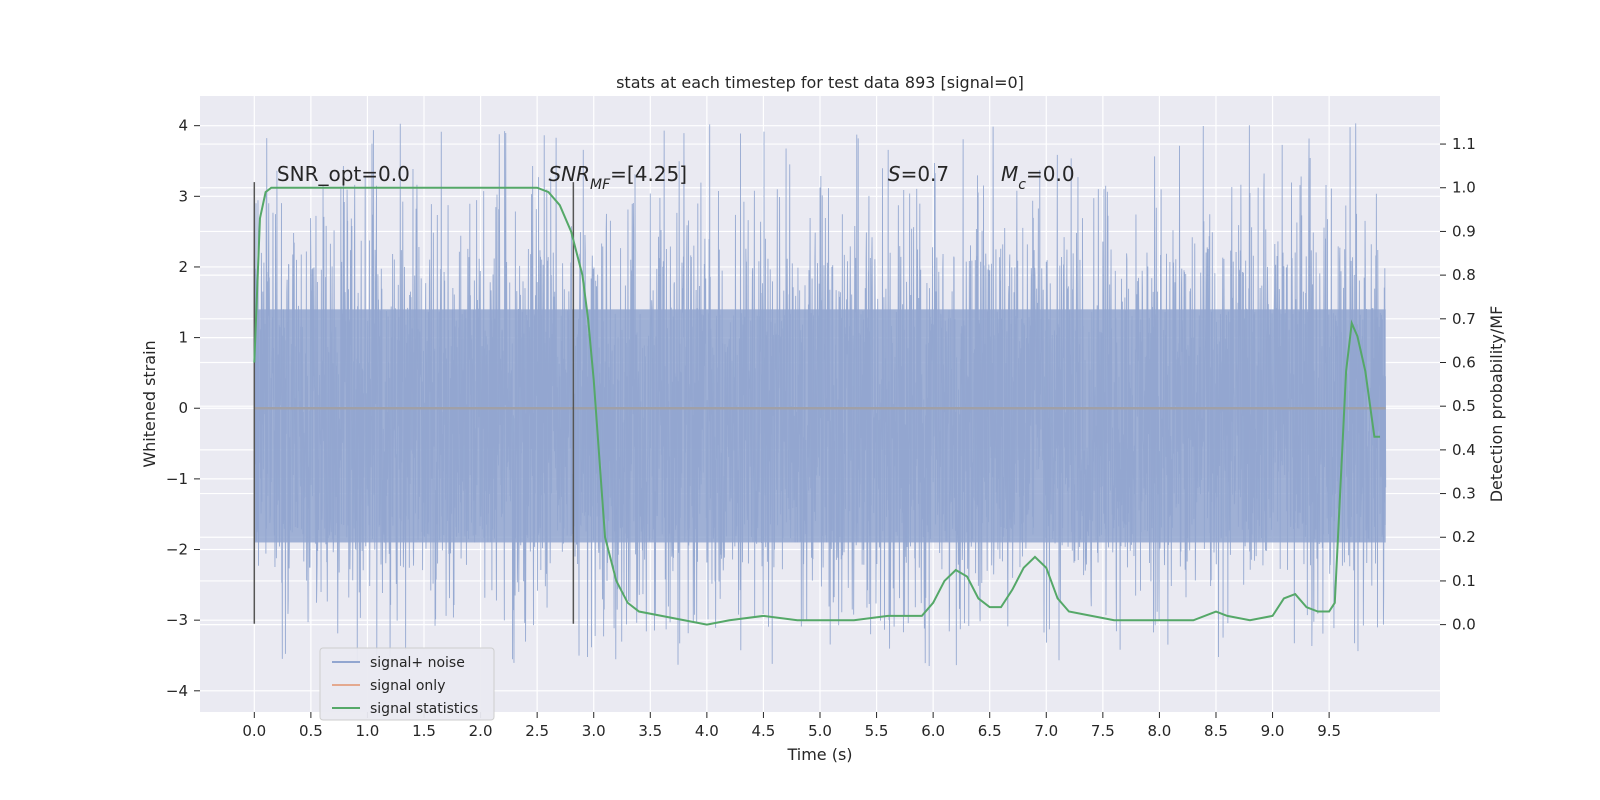  I want to click on annotation-part: =0.0, so click(1050, 174).